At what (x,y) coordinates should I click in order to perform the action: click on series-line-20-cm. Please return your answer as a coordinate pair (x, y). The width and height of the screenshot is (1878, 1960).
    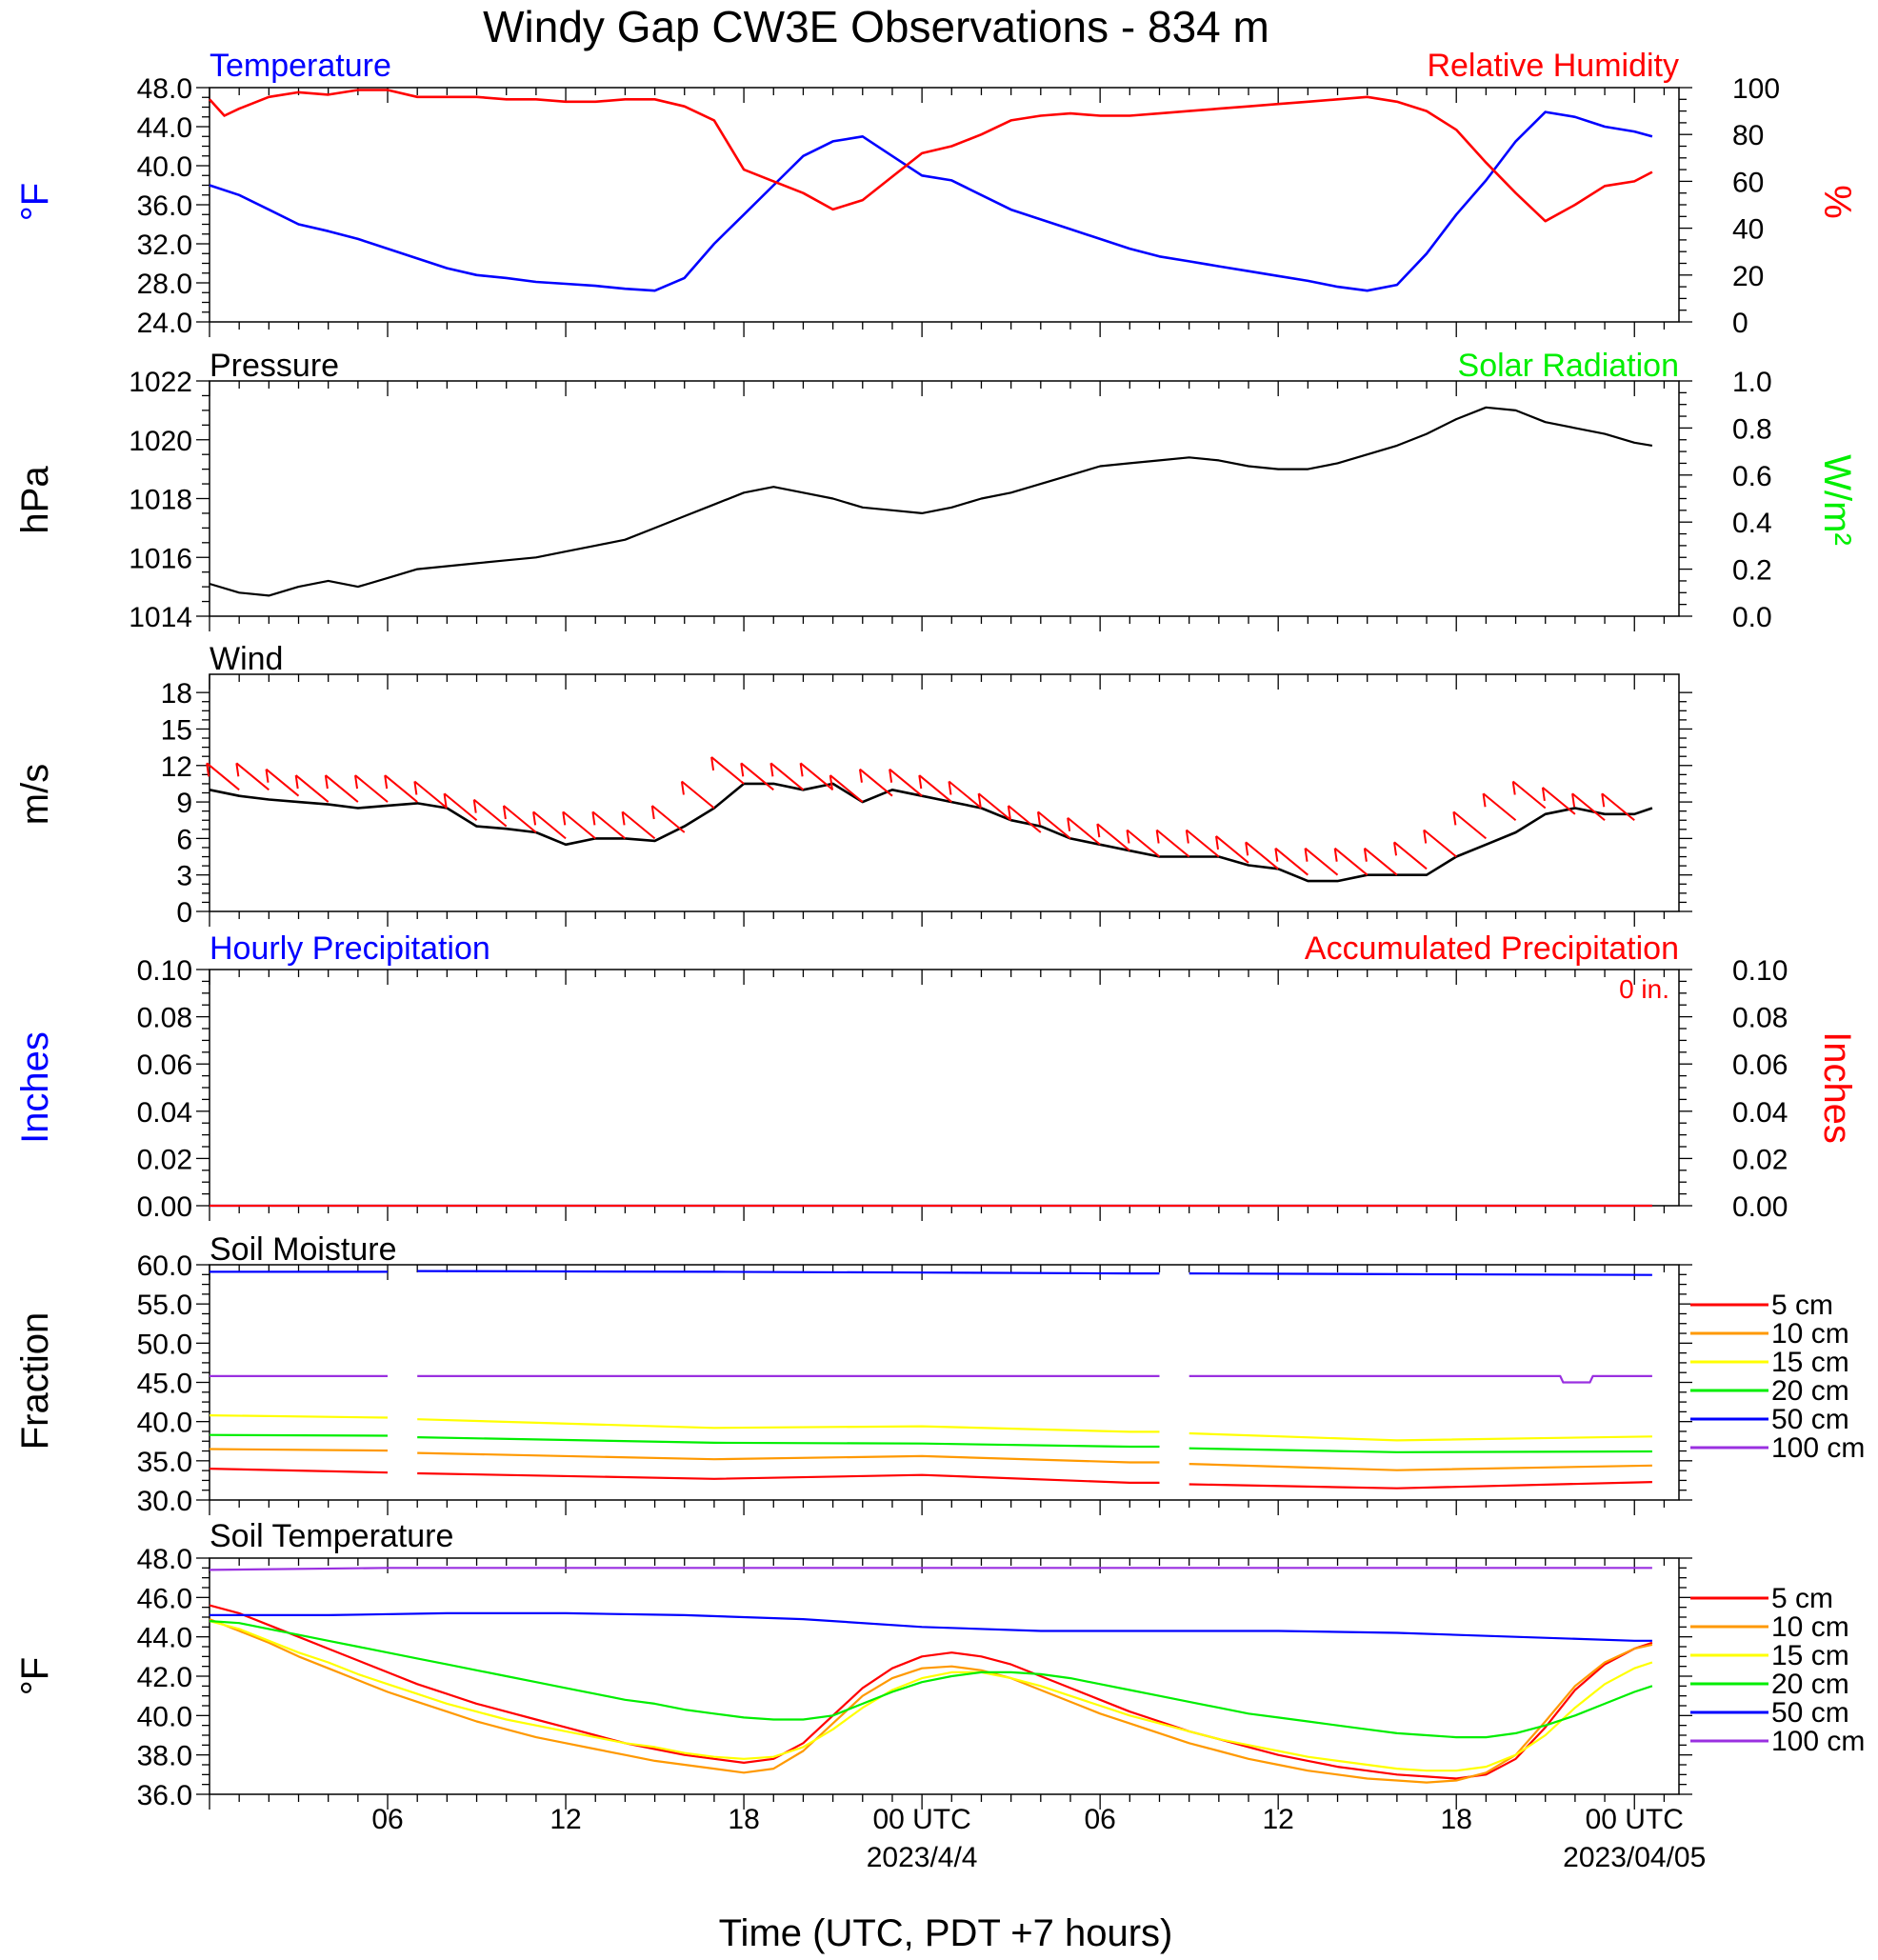
    Looking at the image, I should click on (931, 1679).